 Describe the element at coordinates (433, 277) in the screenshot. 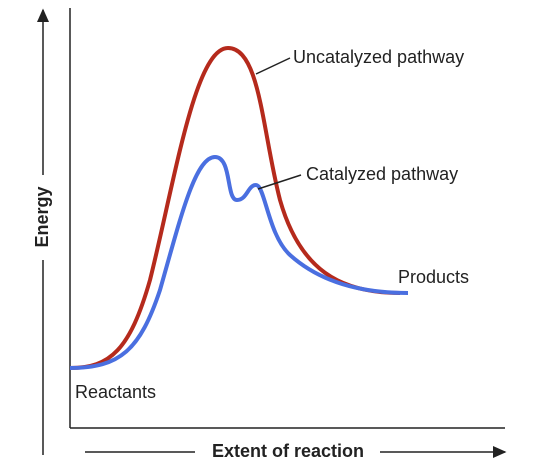

I see `products-label: Products` at that location.